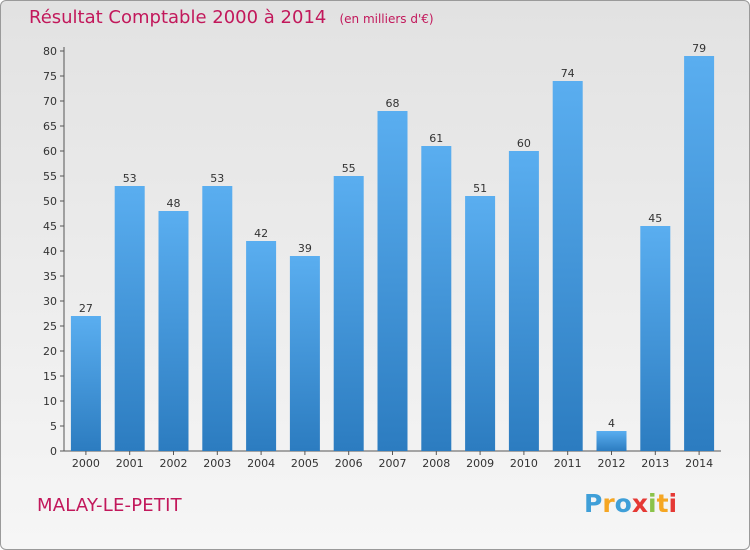 The width and height of the screenshot is (750, 550). Describe the element at coordinates (86, 463) in the screenshot. I see `x-tick-label: 2000` at that location.